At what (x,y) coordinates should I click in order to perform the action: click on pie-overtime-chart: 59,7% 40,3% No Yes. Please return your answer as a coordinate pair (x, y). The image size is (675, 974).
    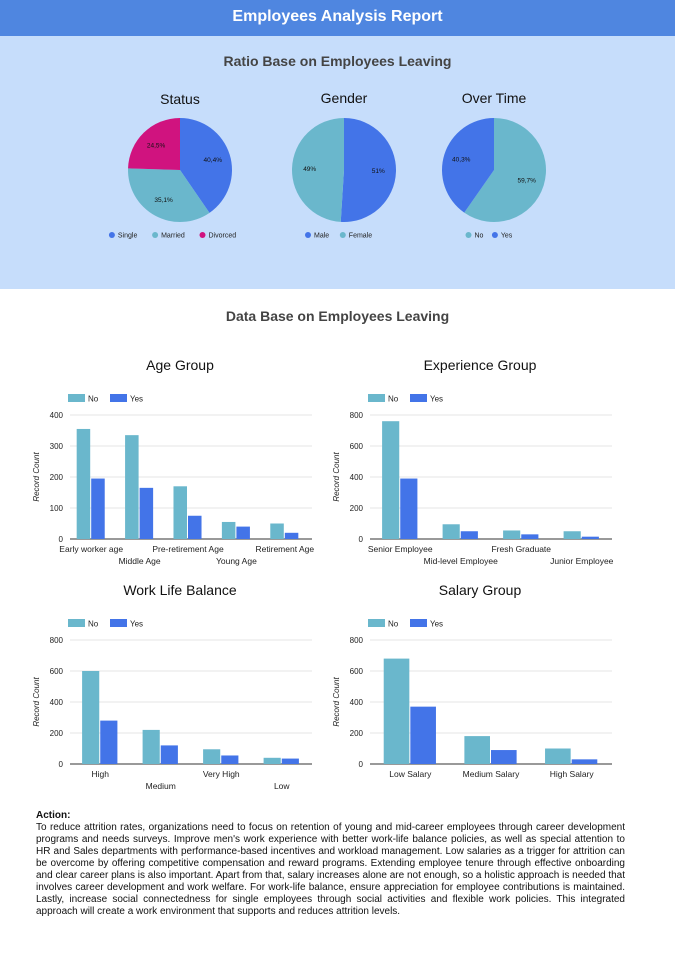
    Looking at the image, I should click on (493, 179).